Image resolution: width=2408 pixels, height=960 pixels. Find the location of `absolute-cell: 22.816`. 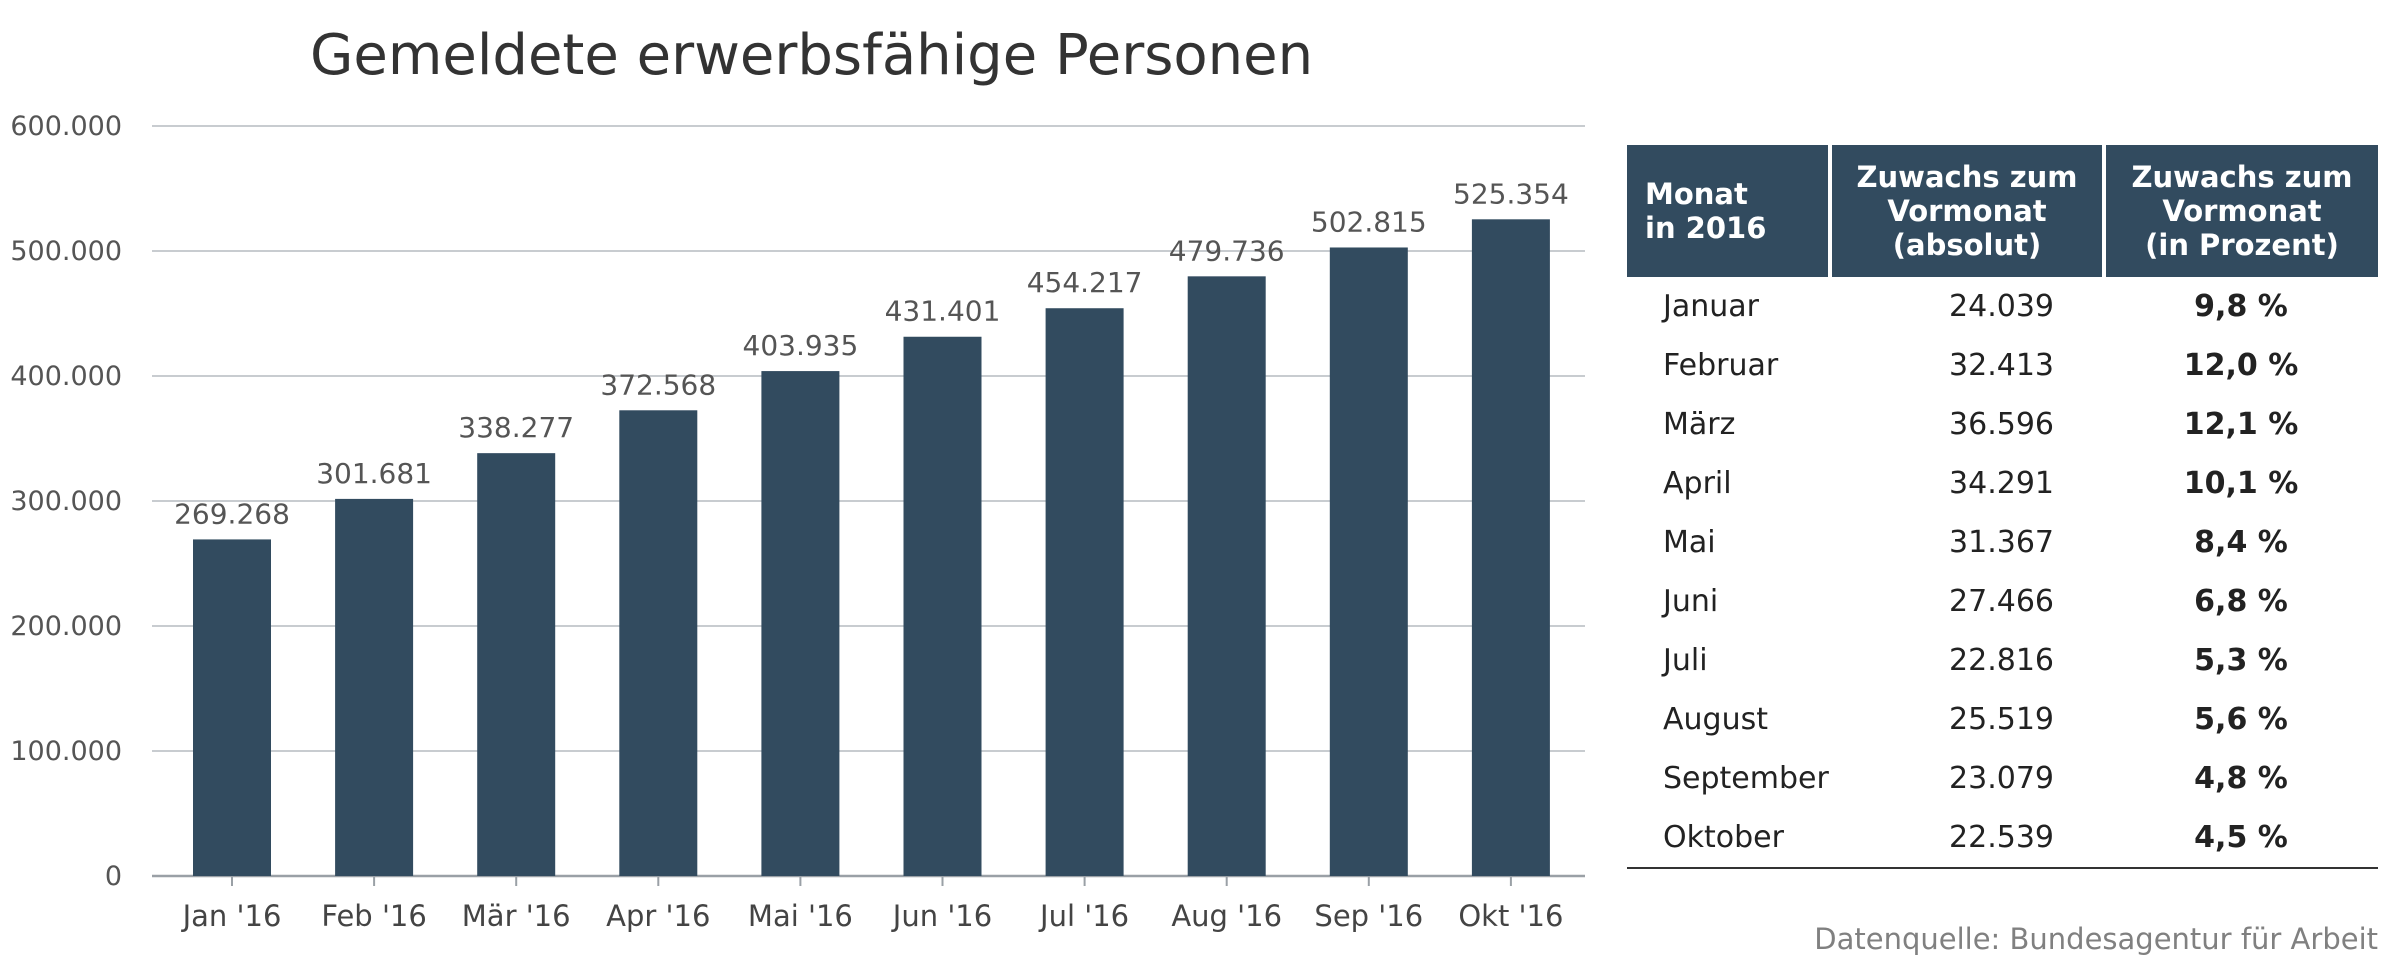

absolute-cell: 22.816 is located at coordinates (2001, 660).